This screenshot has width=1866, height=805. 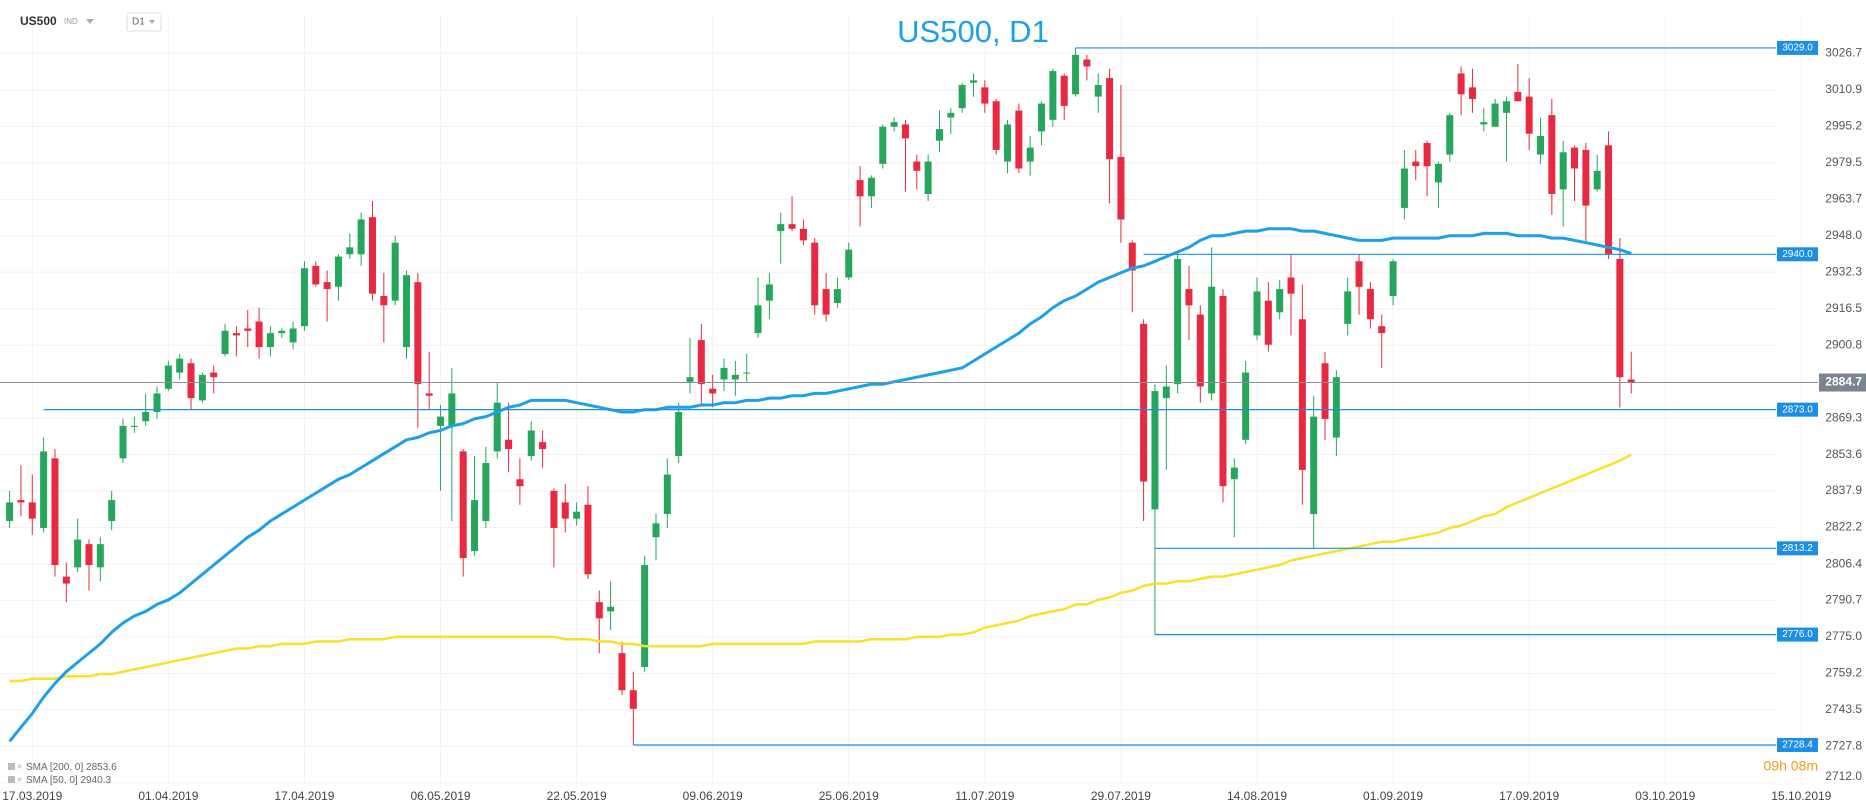 What do you see at coordinates (32, 796) in the screenshot?
I see `x-tick-label: 17.03.2019` at bounding box center [32, 796].